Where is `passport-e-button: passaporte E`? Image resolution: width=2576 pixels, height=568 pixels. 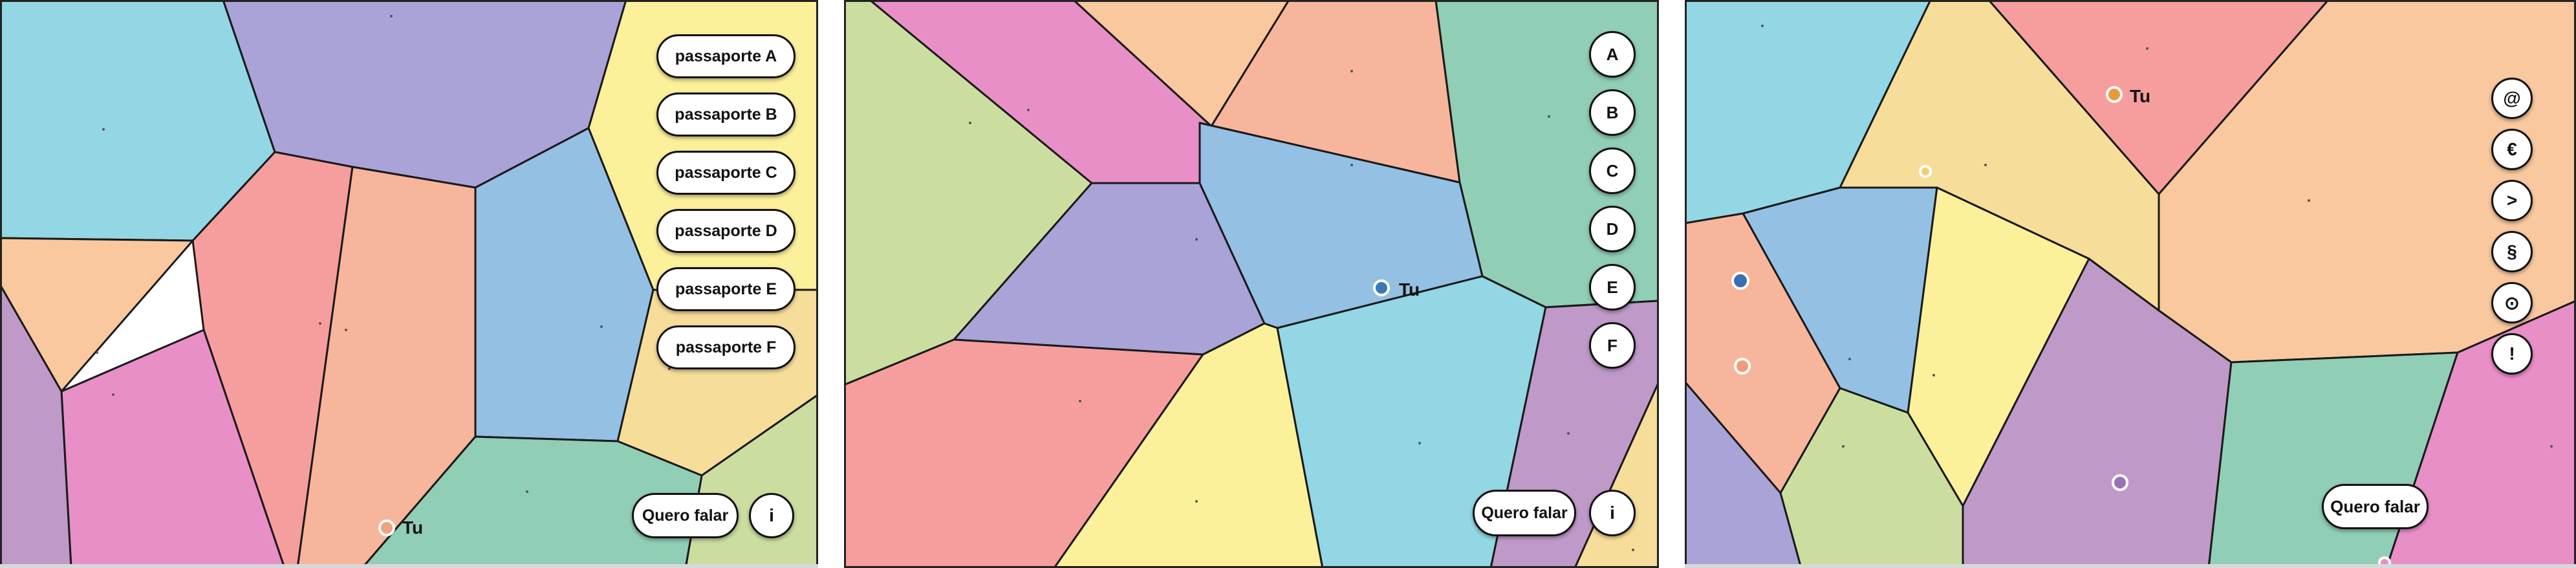
passport-e-button: passaporte E is located at coordinates (726, 289).